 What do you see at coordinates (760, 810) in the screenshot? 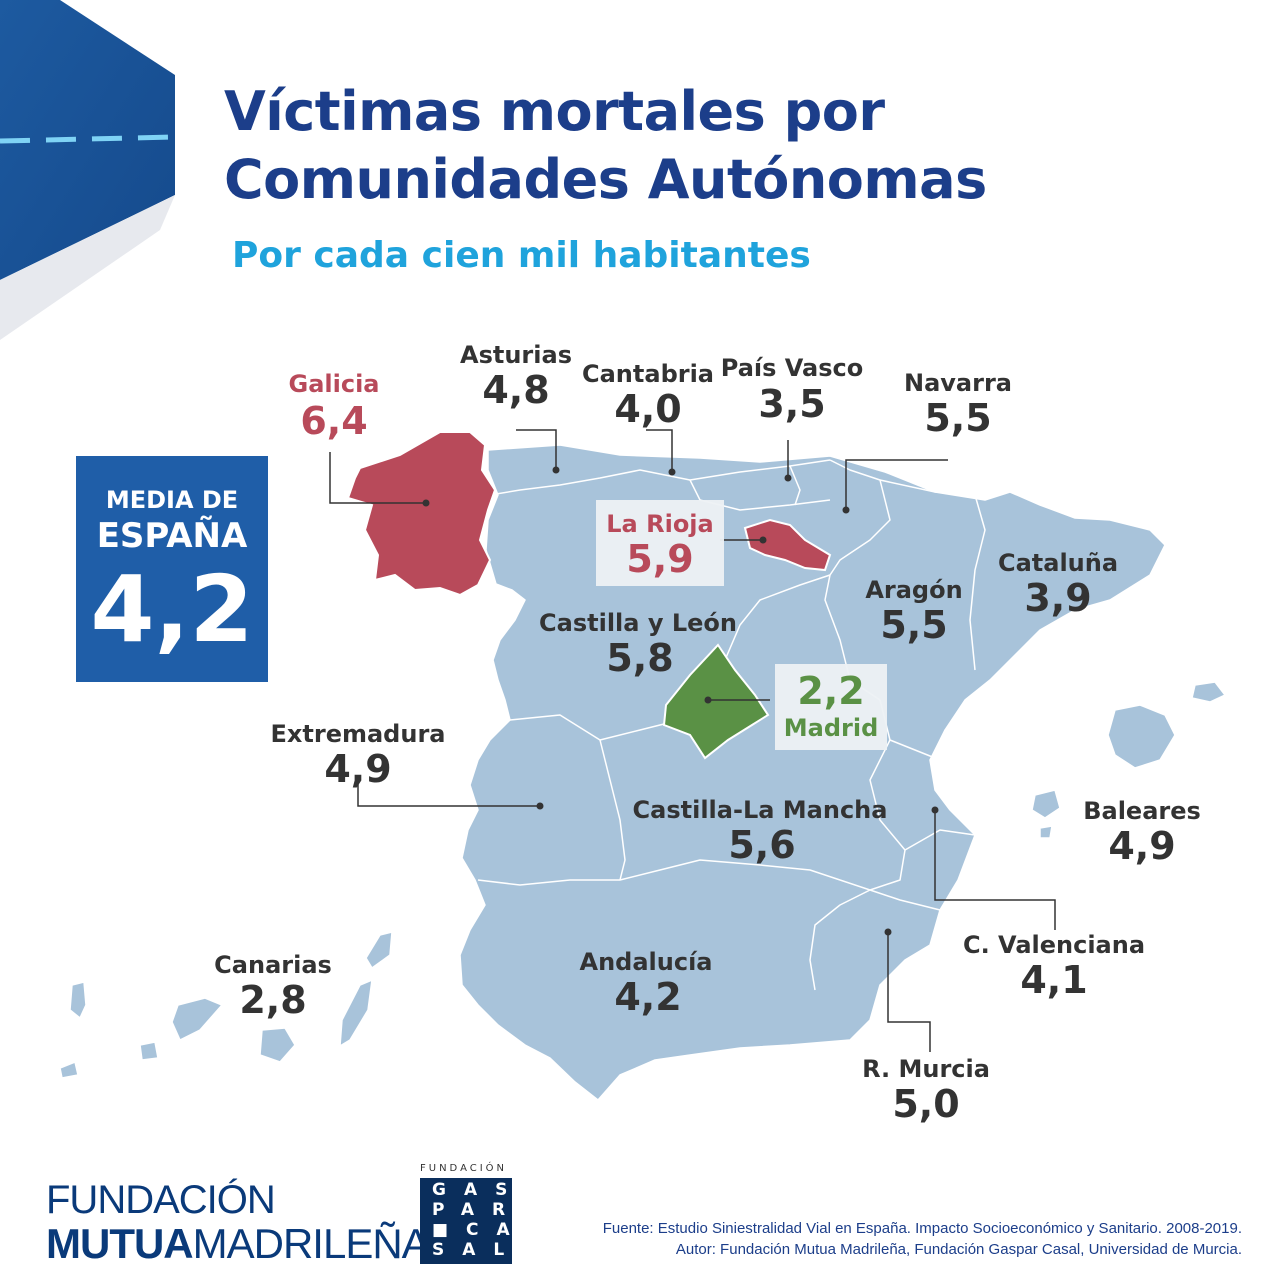
I see `region-name-castilla-la-mancha: Castilla-La Mancha` at bounding box center [760, 810].